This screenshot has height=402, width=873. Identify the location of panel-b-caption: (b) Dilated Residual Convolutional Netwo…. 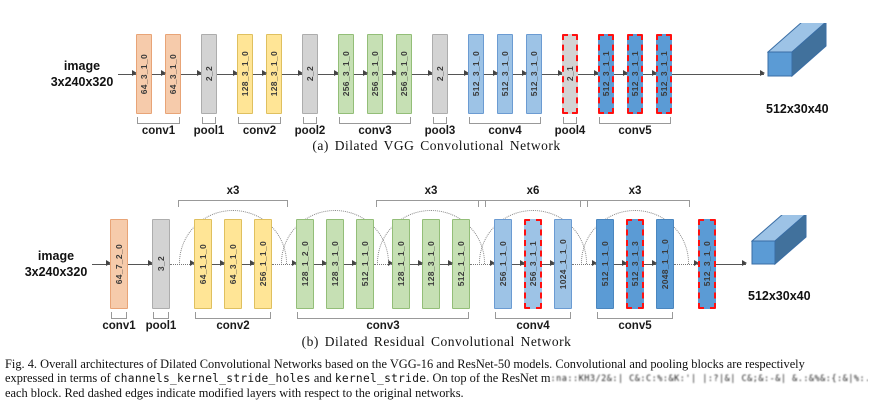
(436, 341).